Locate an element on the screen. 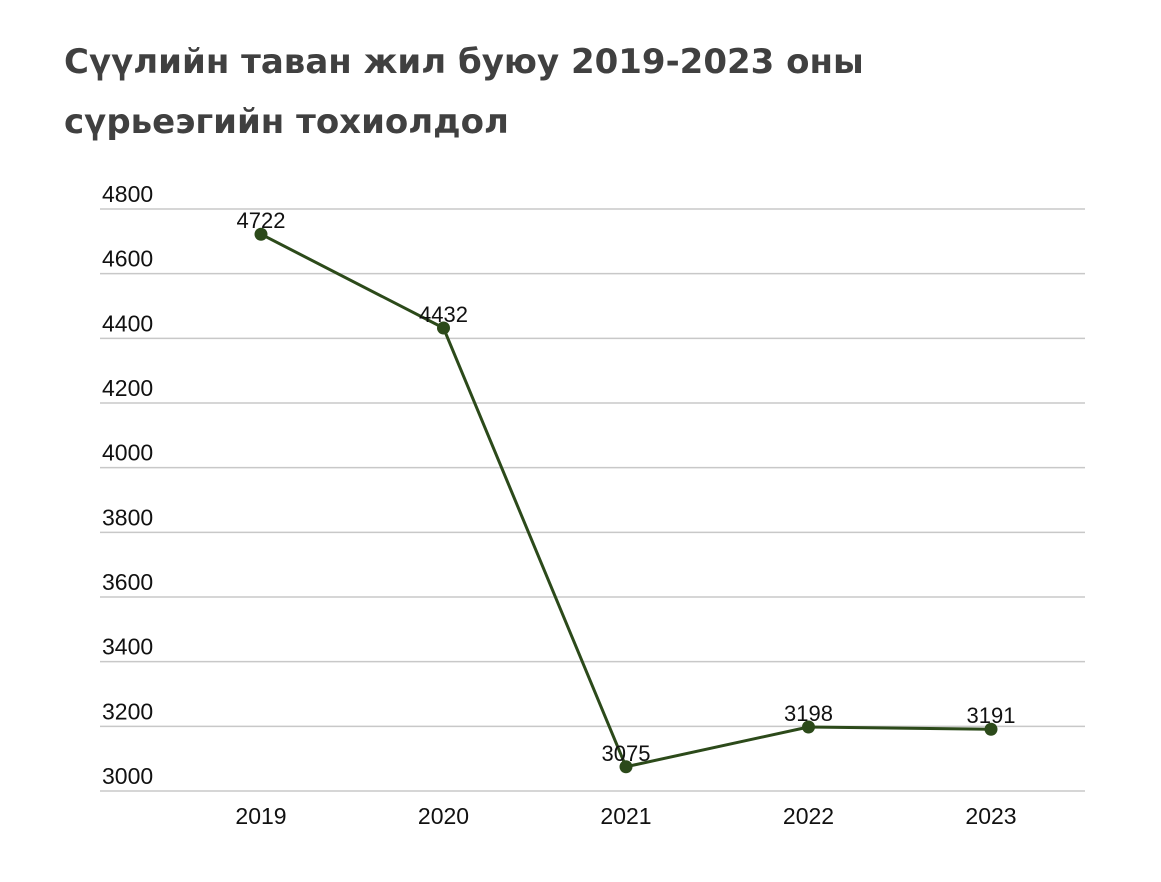 This screenshot has height=882, width=1161. data-label-2020: 4432 is located at coordinates (443, 314).